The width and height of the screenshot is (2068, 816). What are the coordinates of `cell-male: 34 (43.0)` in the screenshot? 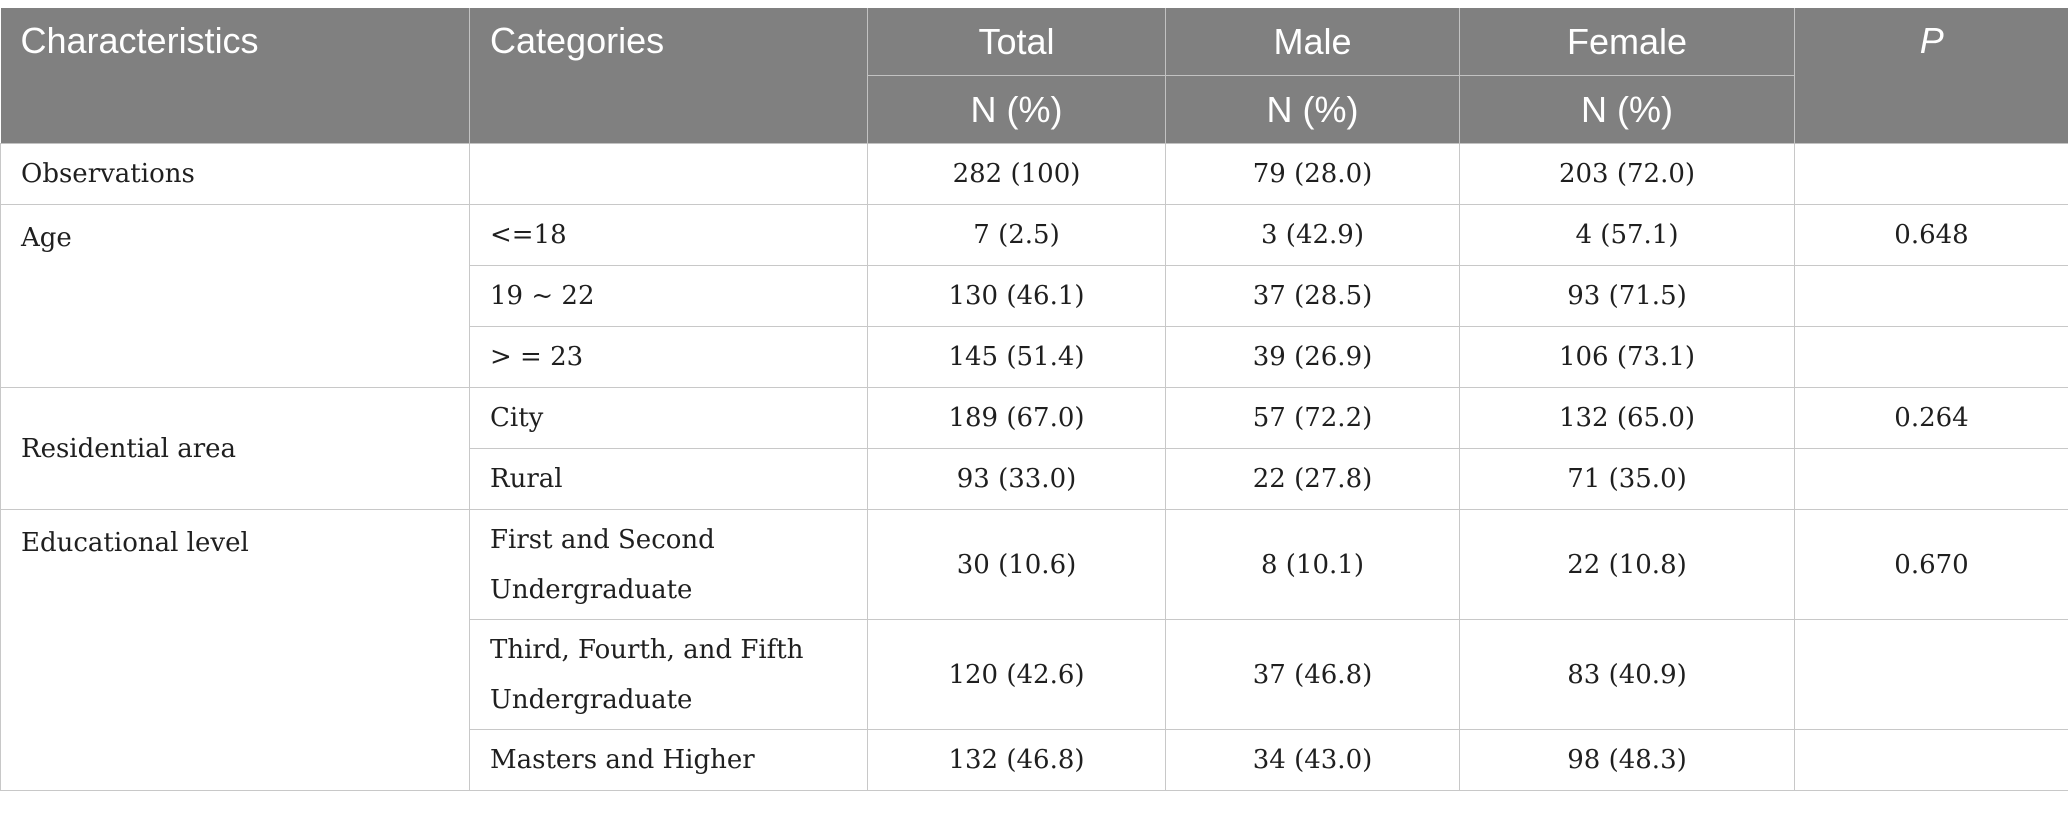 It's located at (1312, 760).